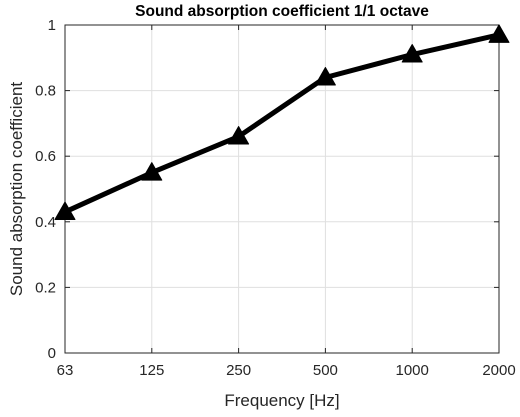  Describe the element at coordinates (45, 156) in the screenshot. I see `y-tick-label: 0.6` at that location.